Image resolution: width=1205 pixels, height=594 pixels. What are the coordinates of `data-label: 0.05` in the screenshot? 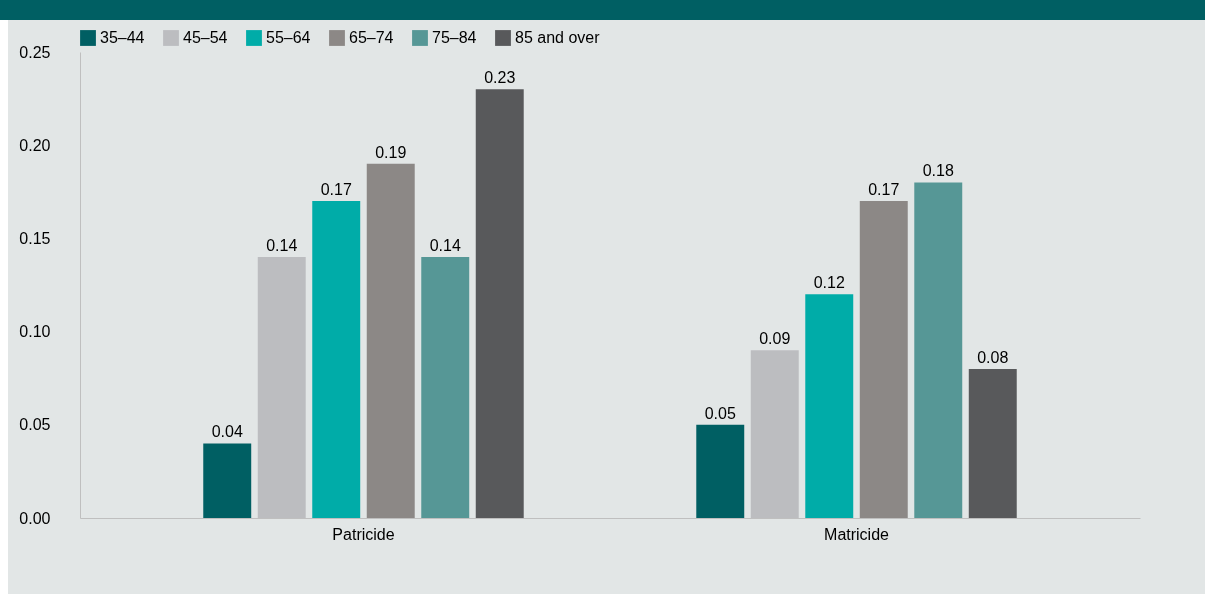 It's located at (720, 413).